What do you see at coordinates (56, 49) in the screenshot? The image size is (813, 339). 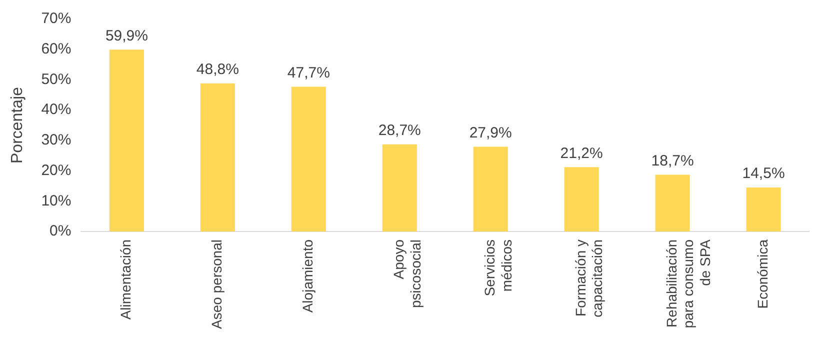 I see `y-tick-label: 60%` at bounding box center [56, 49].